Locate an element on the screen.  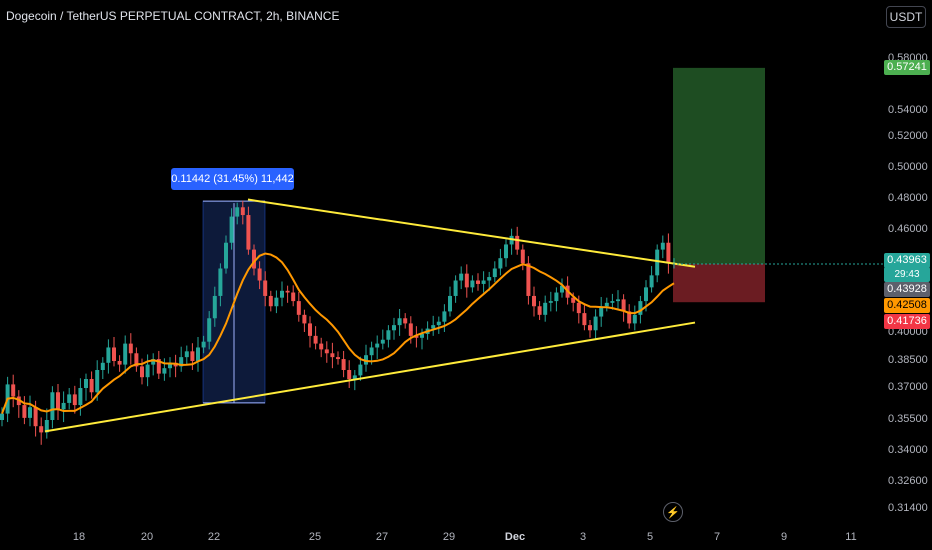
time-label: 11 is located at coordinates (851, 537).